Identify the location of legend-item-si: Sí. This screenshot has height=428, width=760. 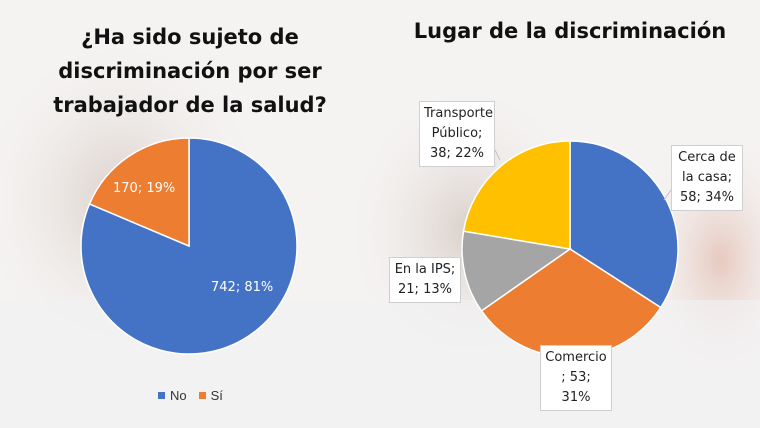
(210, 395).